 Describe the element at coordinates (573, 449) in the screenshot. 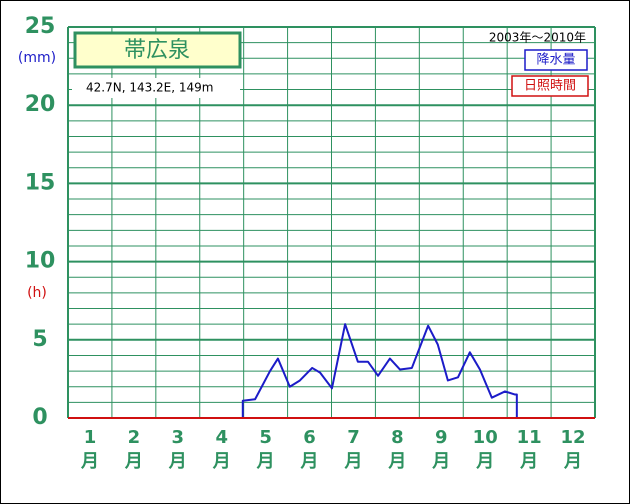

I see `x-tick-label: 12 月` at that location.